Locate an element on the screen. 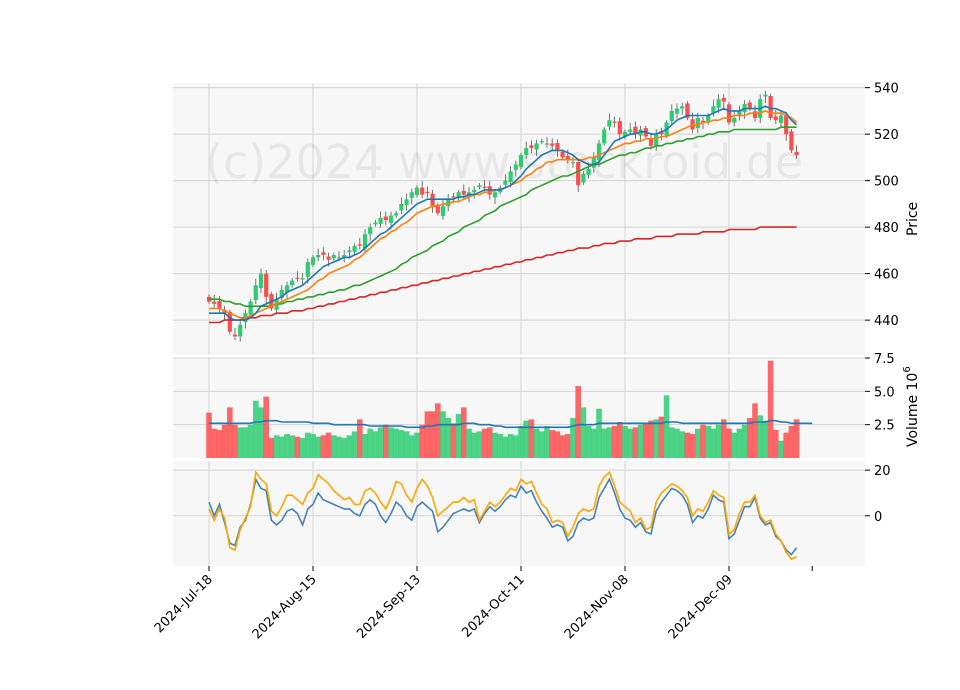 Image resolution: width=960 pixels, height=690 pixels. ma-long-line is located at coordinates (503, 275).